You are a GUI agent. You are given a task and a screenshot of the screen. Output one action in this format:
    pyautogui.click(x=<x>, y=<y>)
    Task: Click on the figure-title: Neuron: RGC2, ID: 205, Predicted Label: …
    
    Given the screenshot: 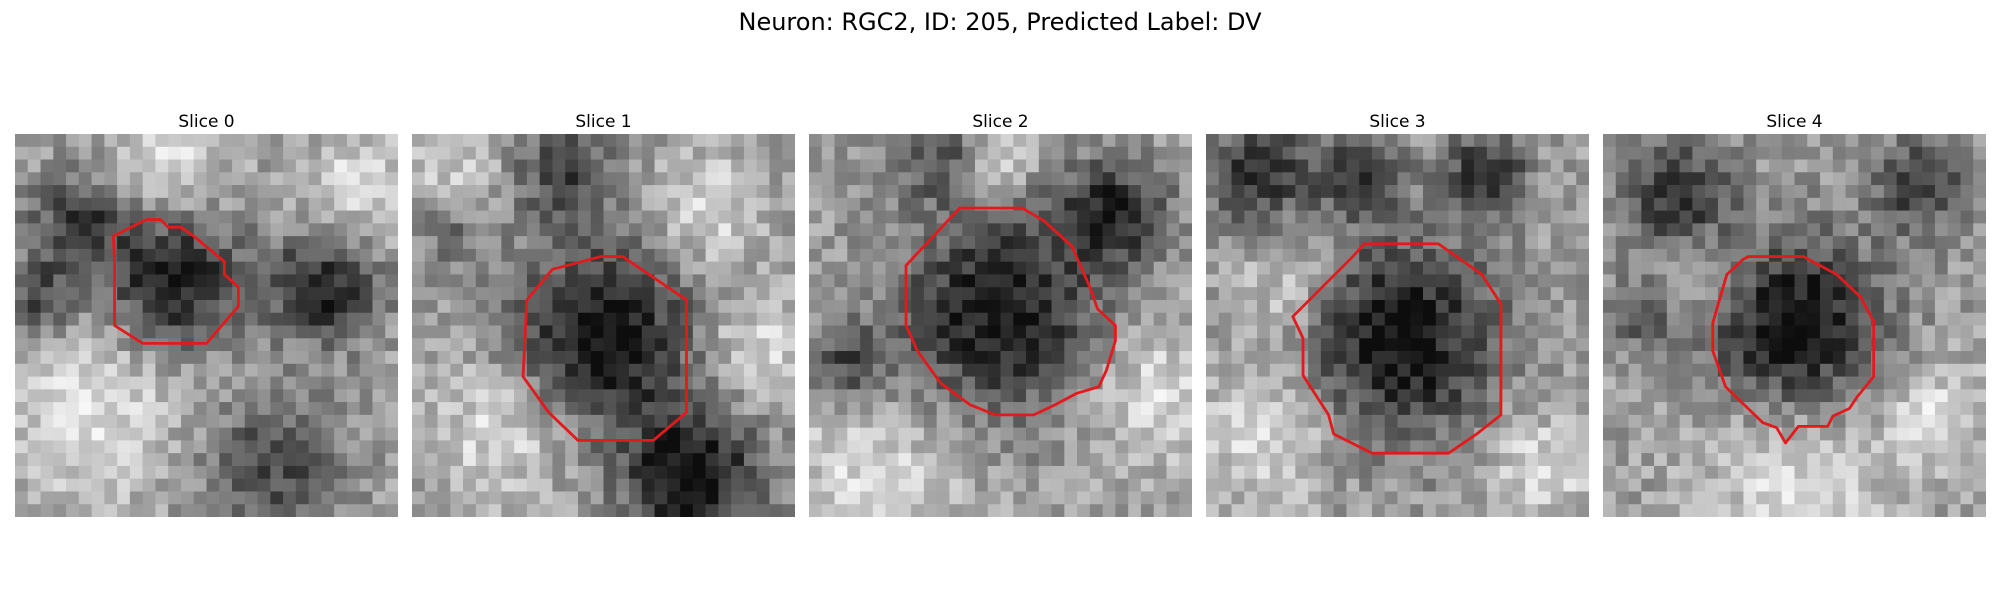 What is the action you would take?
    pyautogui.click(x=1000, y=22)
    